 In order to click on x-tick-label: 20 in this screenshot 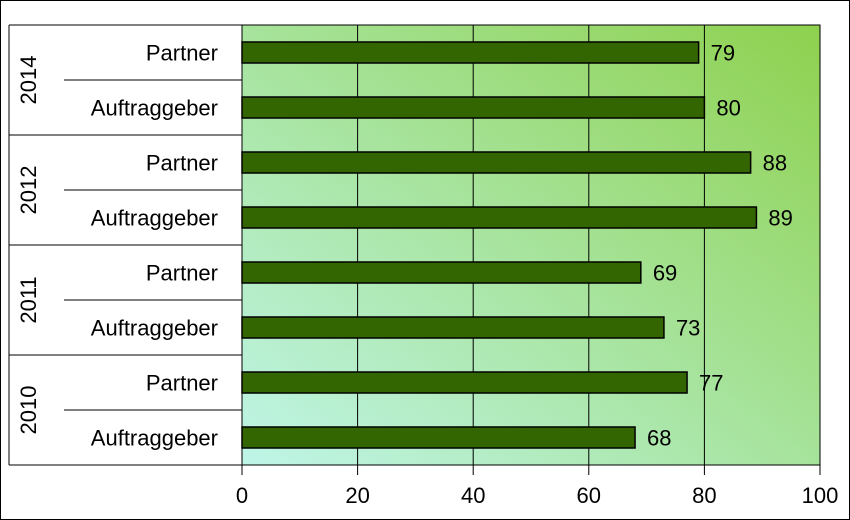, I will do `click(357, 495)`.